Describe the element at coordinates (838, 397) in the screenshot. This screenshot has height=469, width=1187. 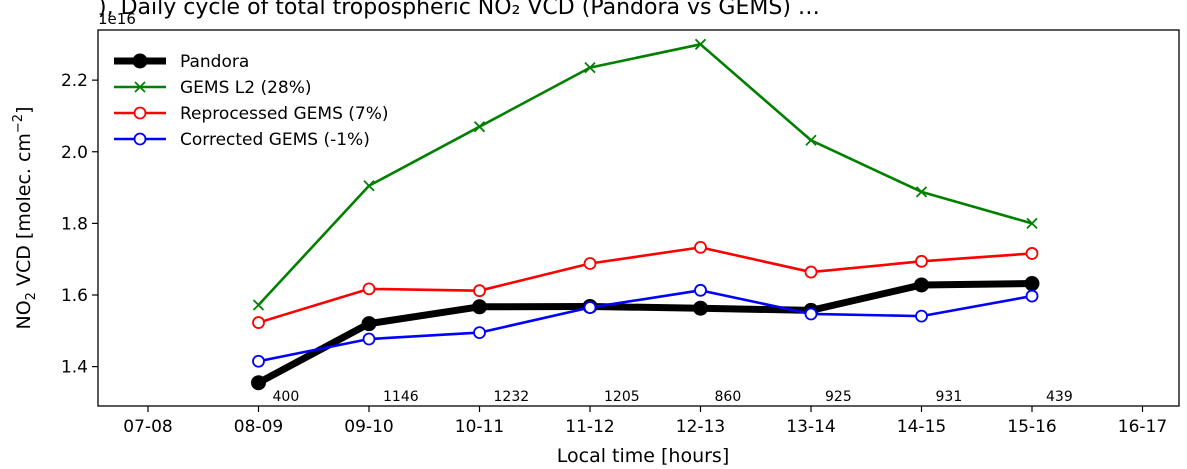
I see `sample-count-label: 925` at that location.